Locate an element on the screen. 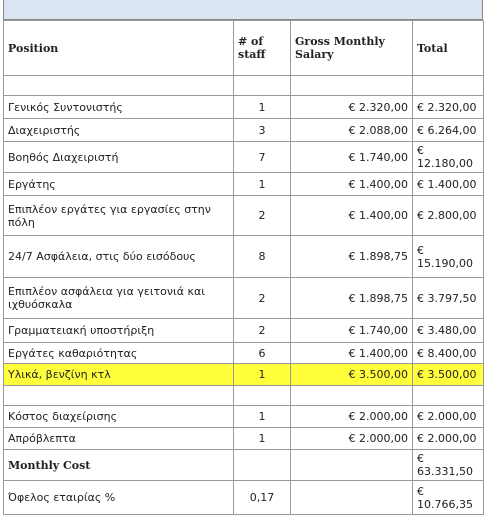  table-cell: Απρόβλεπτα is located at coordinates (118, 438).